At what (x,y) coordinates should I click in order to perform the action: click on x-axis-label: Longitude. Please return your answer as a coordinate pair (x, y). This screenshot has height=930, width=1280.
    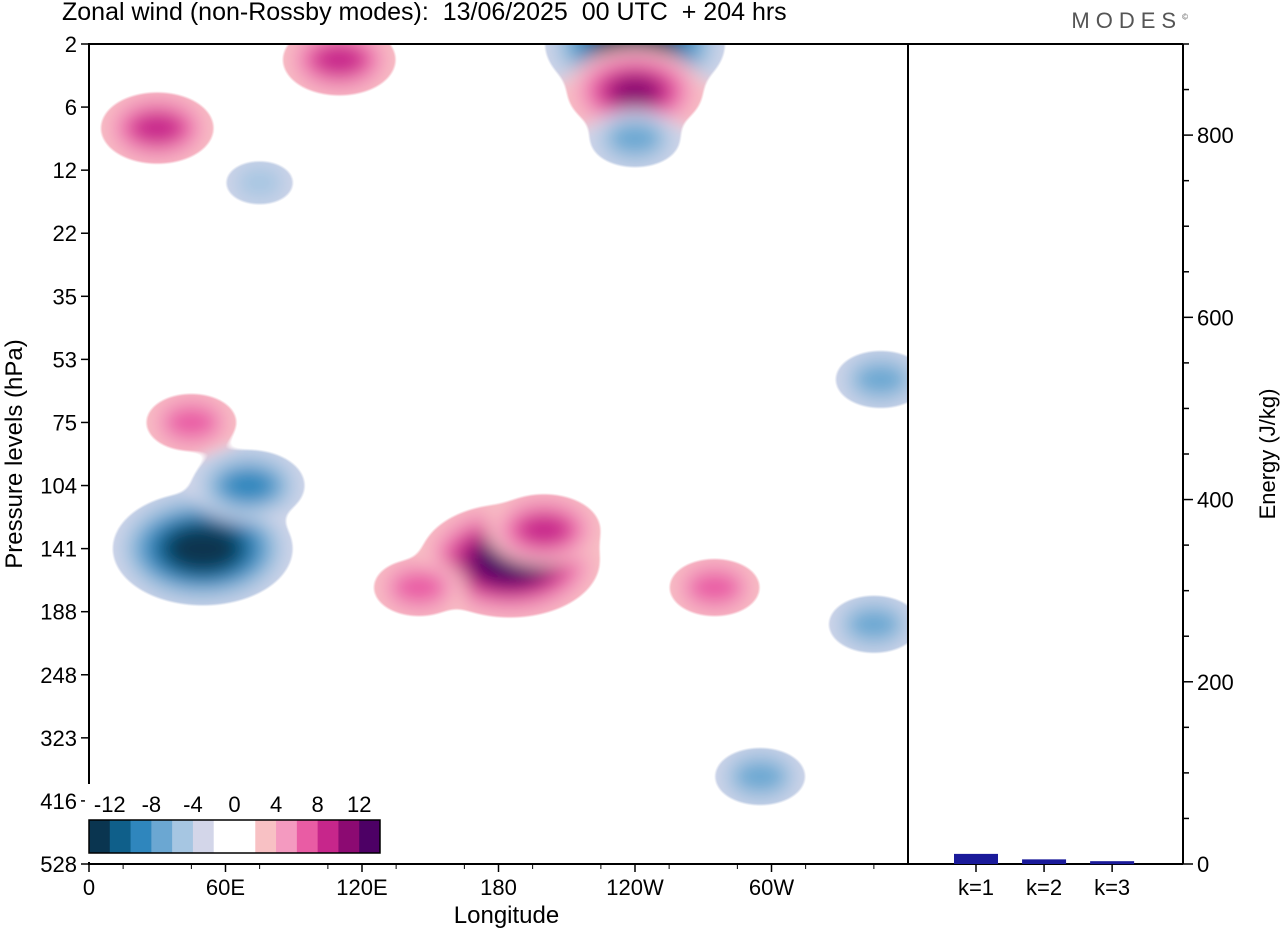
    Looking at the image, I should click on (506, 915).